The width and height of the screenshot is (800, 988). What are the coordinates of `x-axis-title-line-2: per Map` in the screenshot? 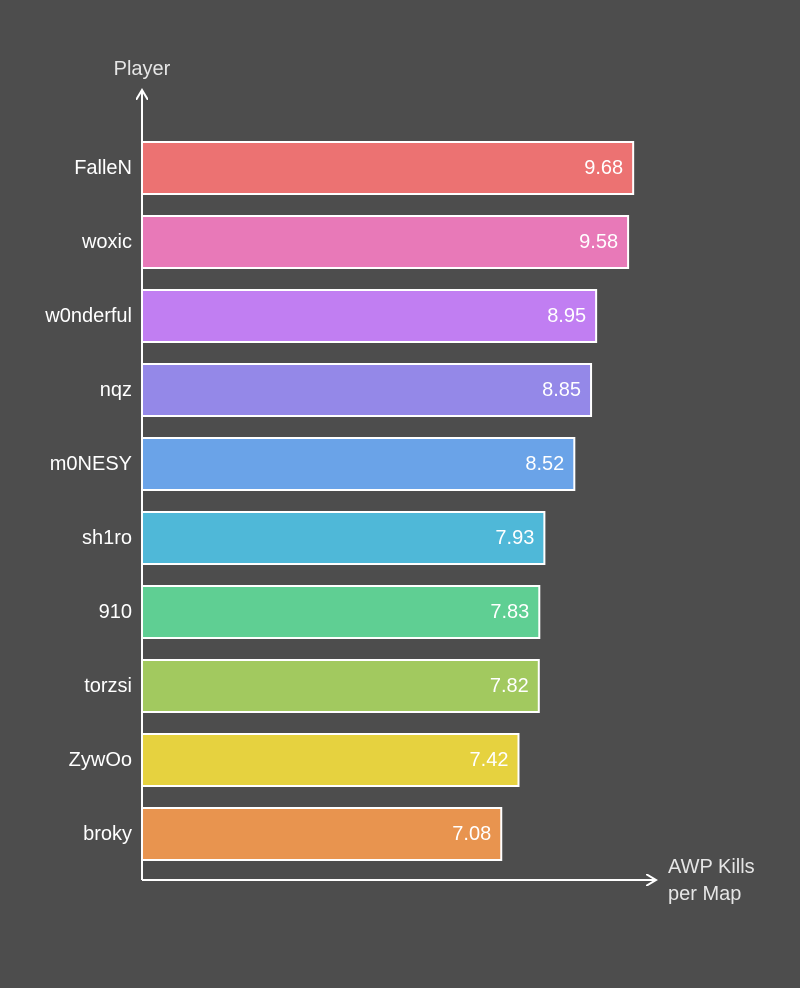 It's located at (704, 894).